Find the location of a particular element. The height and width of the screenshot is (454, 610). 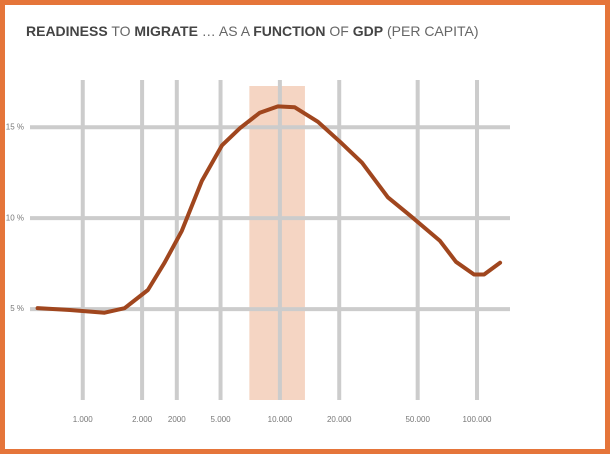

title-part: READINESS is located at coordinates (67, 31).